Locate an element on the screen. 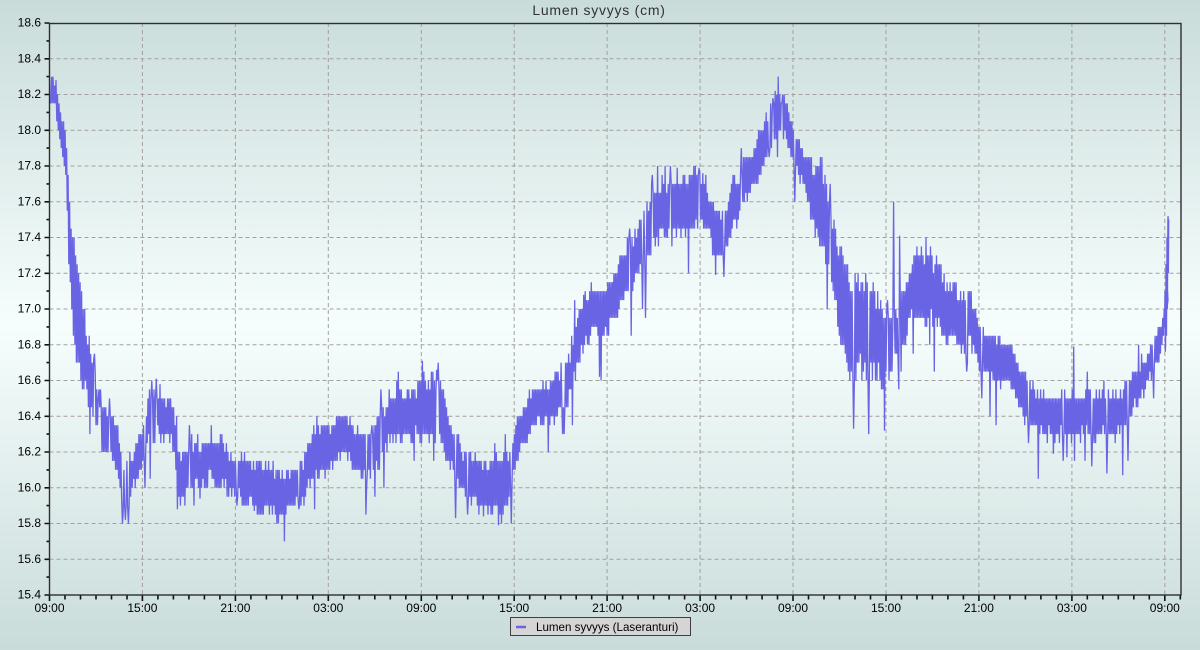 Image resolution: width=1200 pixels, height=650 pixels. svg-text: 15.6 is located at coordinates (30, 559).